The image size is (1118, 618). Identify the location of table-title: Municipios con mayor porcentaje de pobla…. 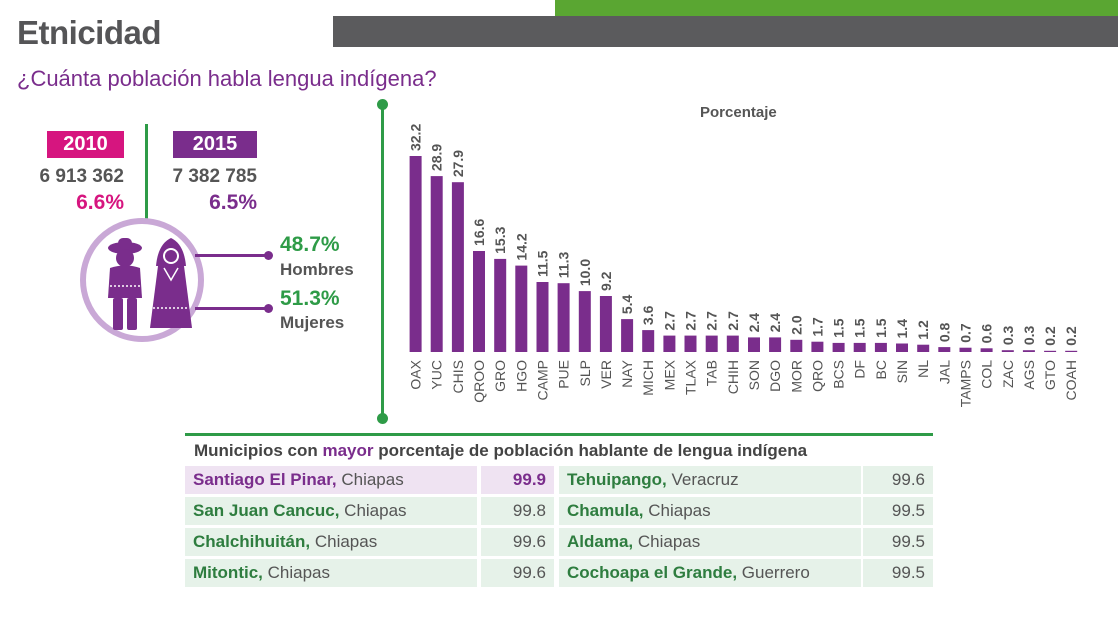
(559, 448).